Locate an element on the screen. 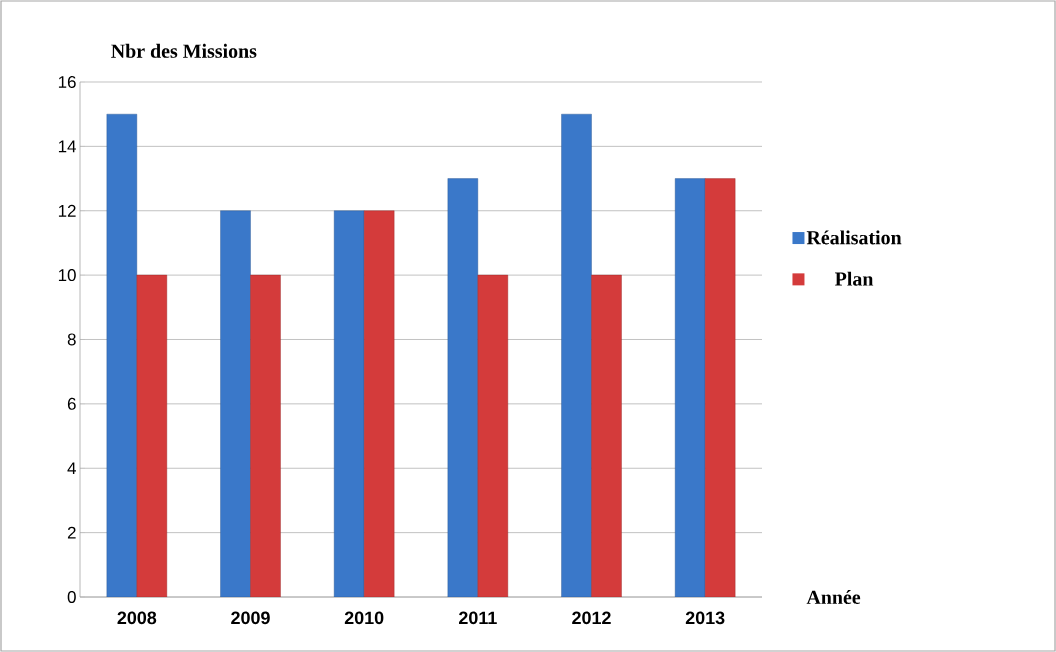 This screenshot has width=1056, height=652. y-tick-label: 14 is located at coordinates (67, 146).